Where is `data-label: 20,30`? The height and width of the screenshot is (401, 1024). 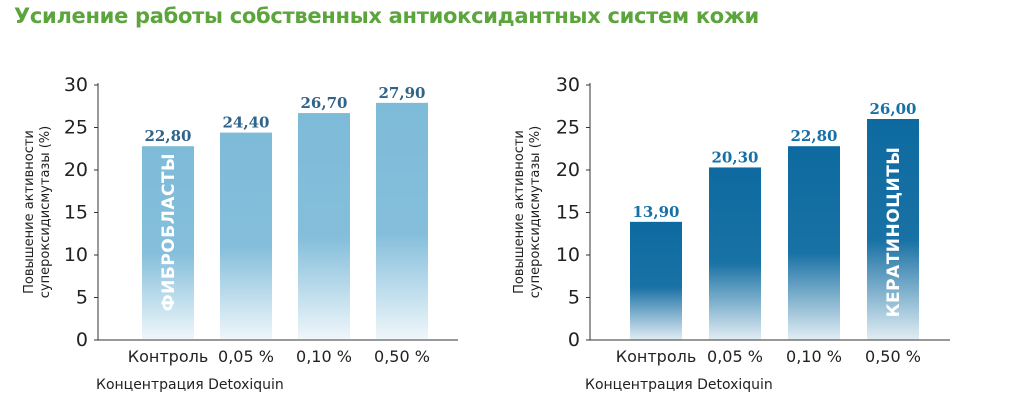 data-label: 20,30 is located at coordinates (735, 157).